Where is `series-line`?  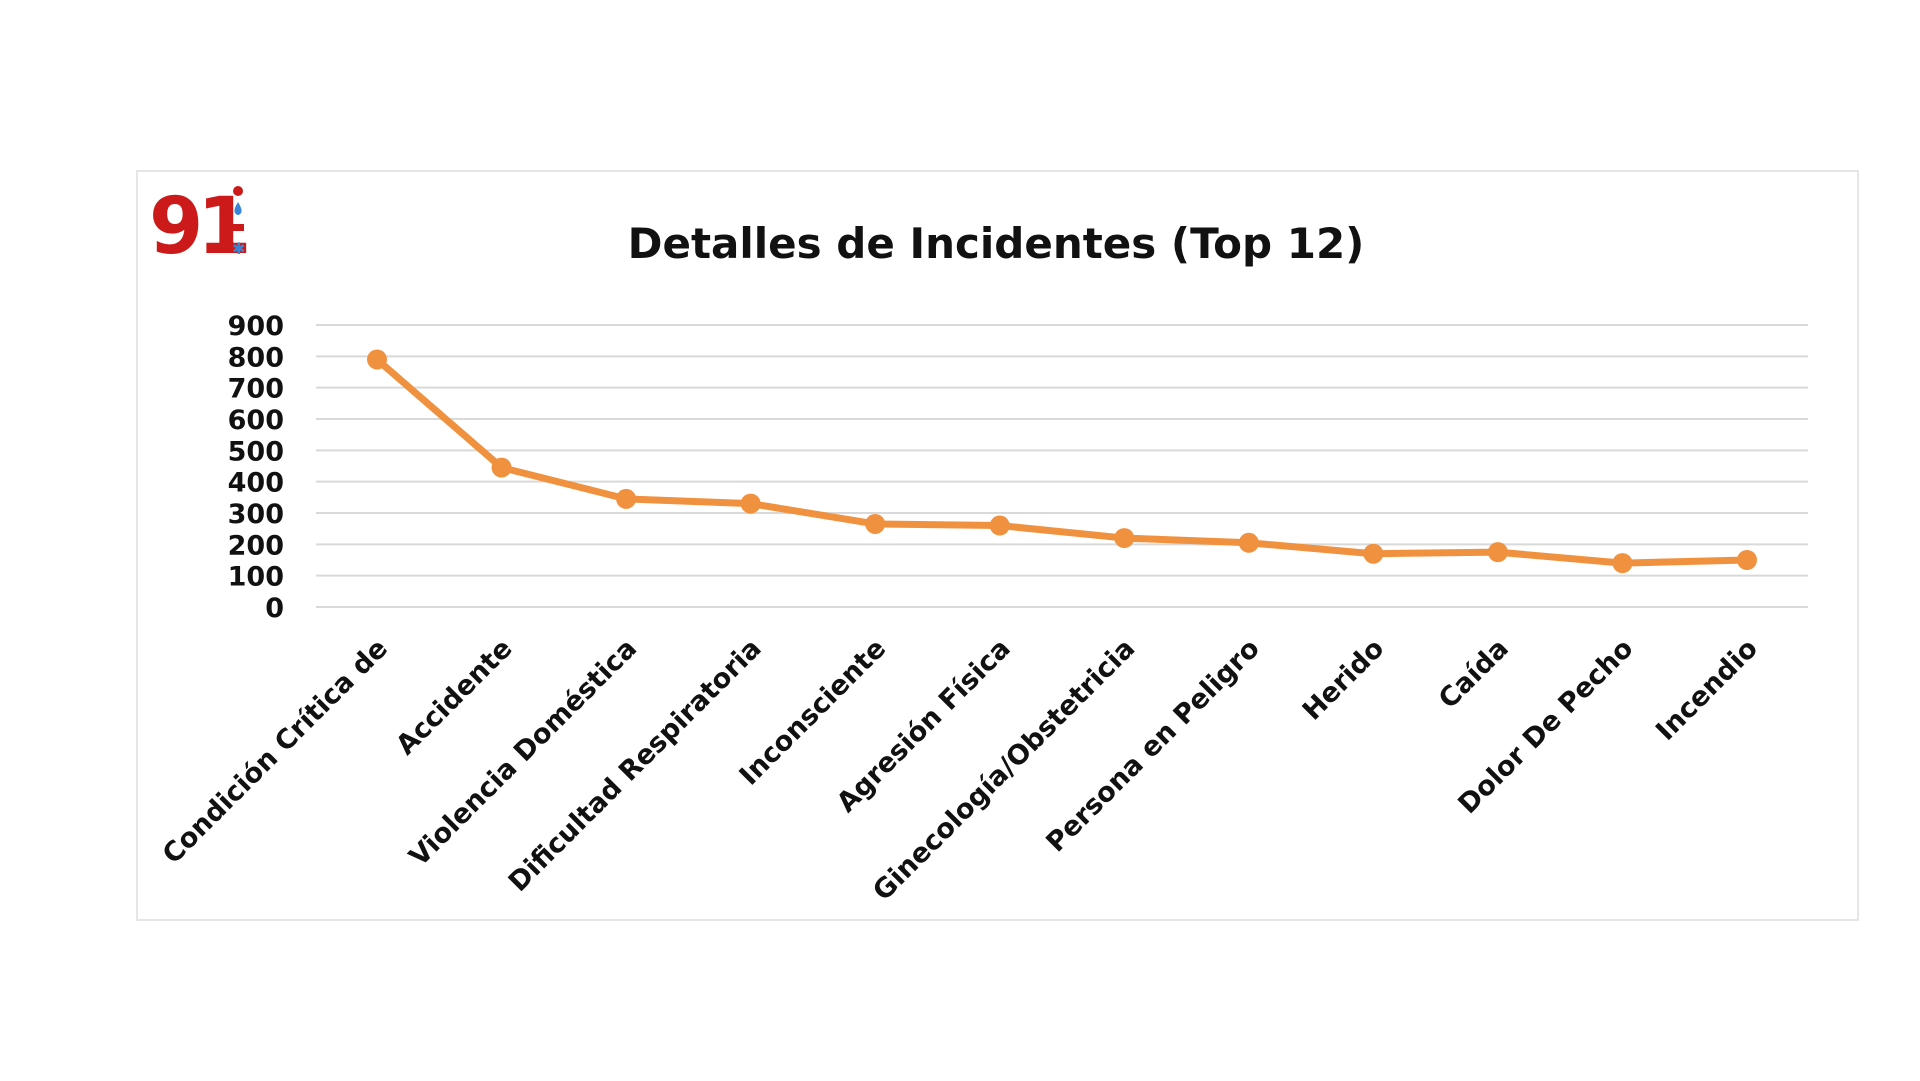 series-line is located at coordinates (1062, 461).